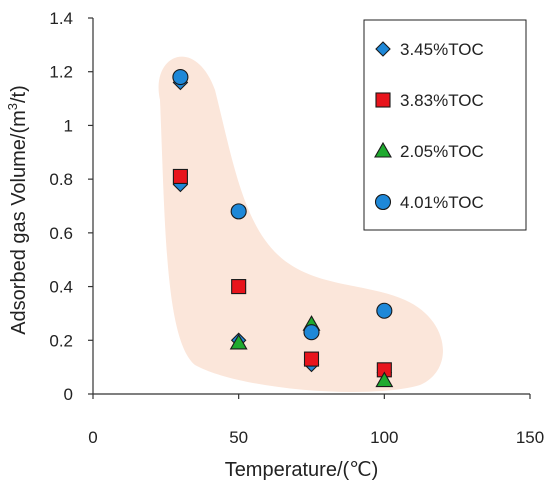 The height and width of the screenshot is (491, 550). I want to click on x-tick-label: 50, so click(238, 437).